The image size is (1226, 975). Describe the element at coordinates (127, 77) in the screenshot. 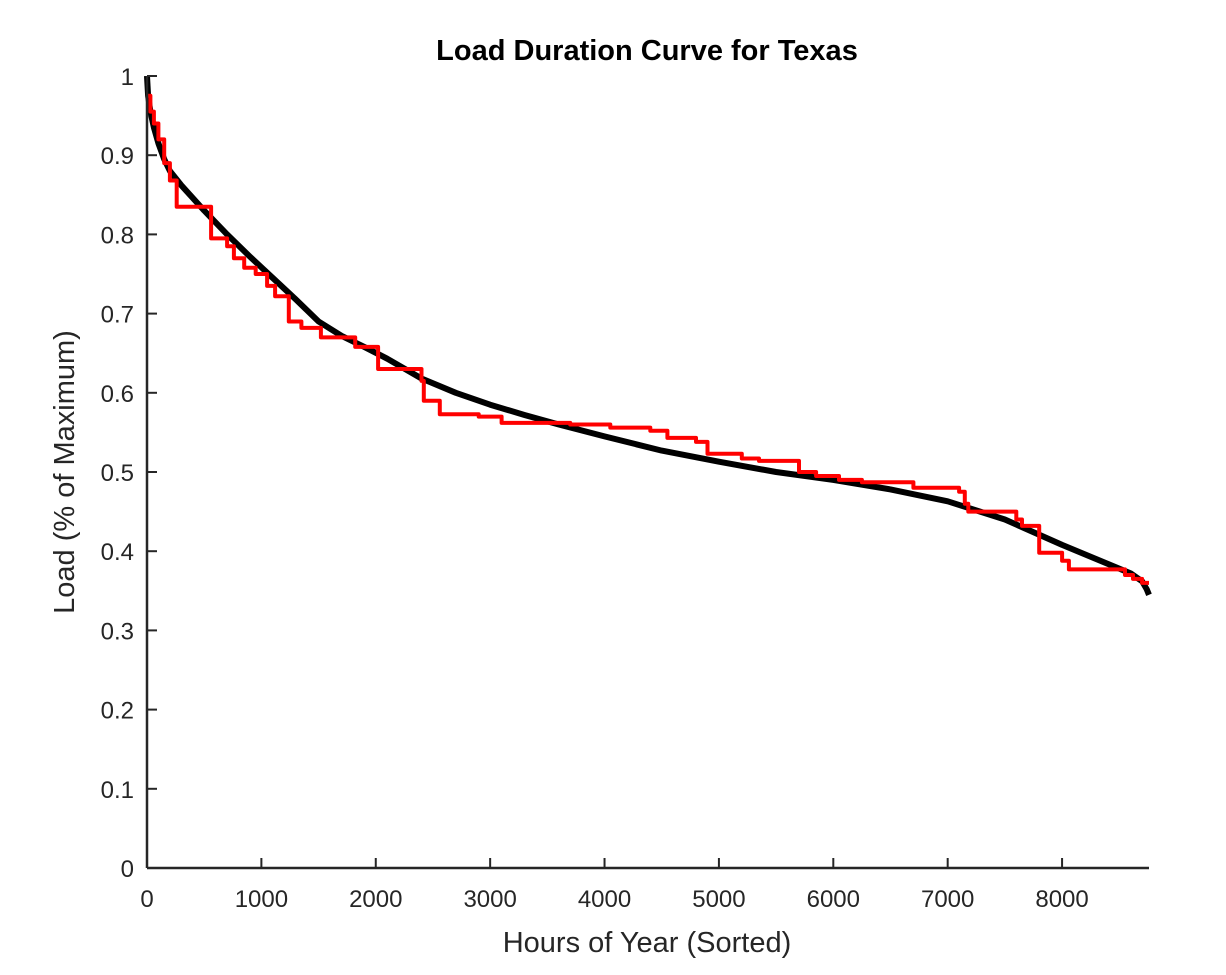

I see `y-tick-label: 1` at that location.